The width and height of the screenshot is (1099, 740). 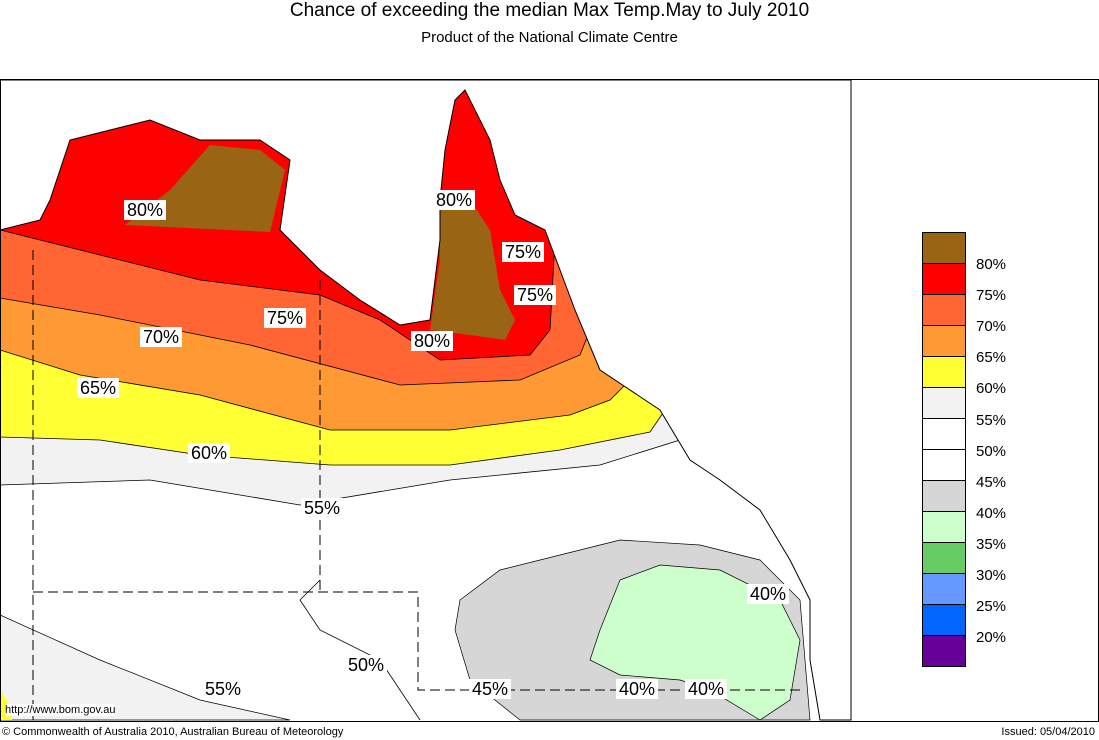 What do you see at coordinates (991, 296) in the screenshot?
I see `legend-label: 75%` at bounding box center [991, 296].